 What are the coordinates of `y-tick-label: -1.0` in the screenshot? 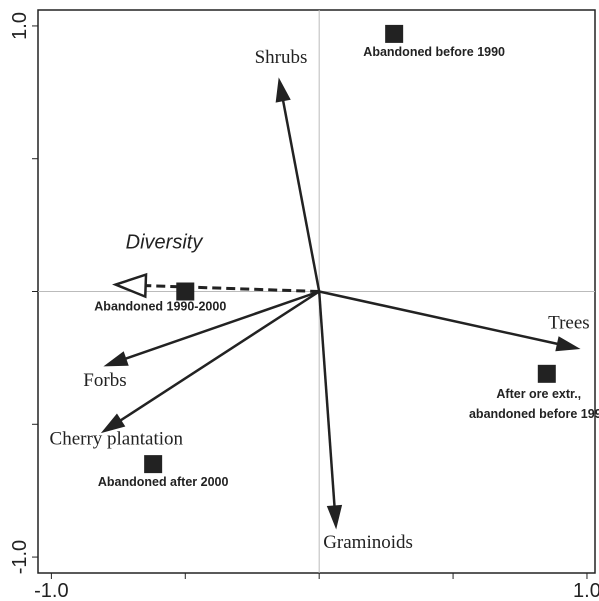 It's located at (20, 557).